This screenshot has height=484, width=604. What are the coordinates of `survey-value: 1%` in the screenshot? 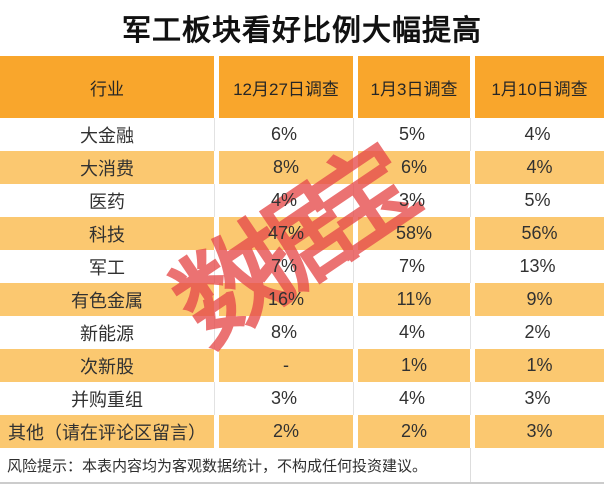 It's located at (413, 365).